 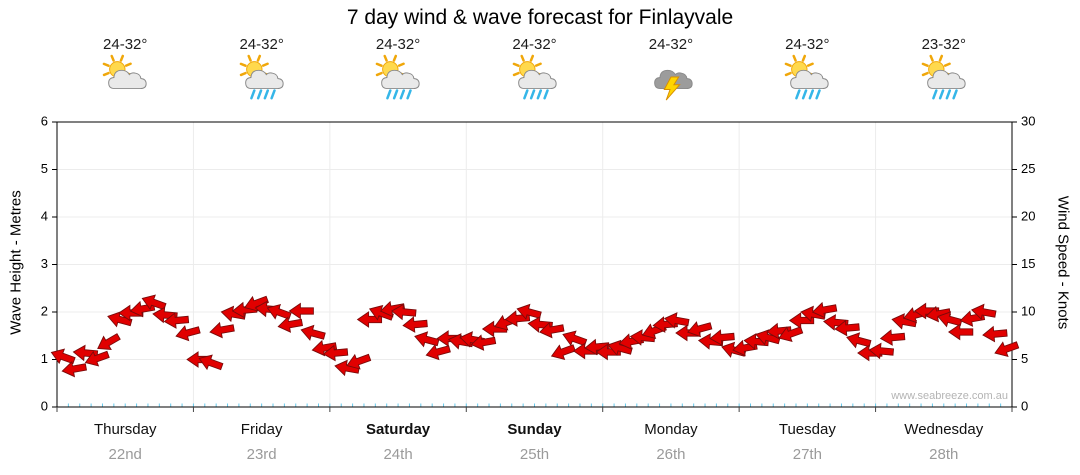 I want to click on day-name-label: Monday, so click(x=671, y=429).